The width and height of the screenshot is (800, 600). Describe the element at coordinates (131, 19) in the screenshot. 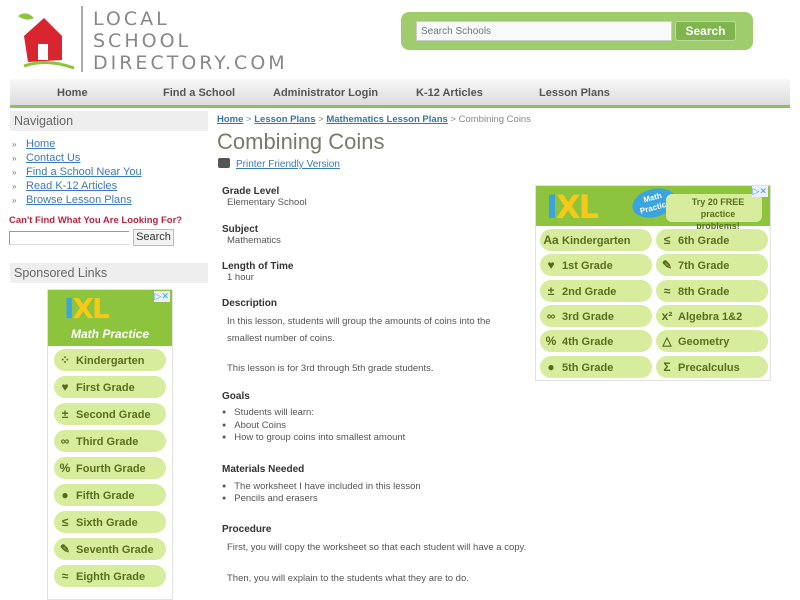

I see `logo-text-local: LOCAL` at that location.